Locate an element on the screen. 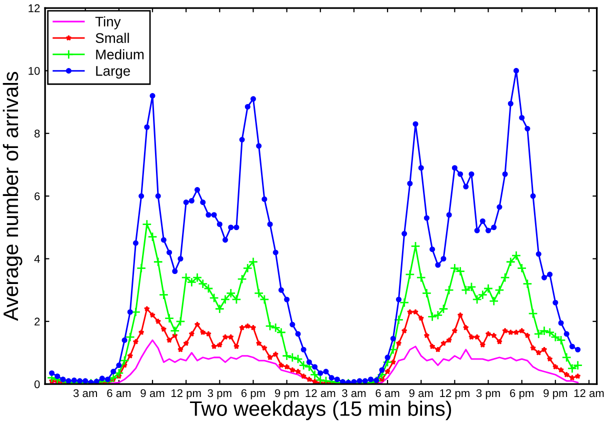  y-tick-label: 4 is located at coordinates (37, 259).